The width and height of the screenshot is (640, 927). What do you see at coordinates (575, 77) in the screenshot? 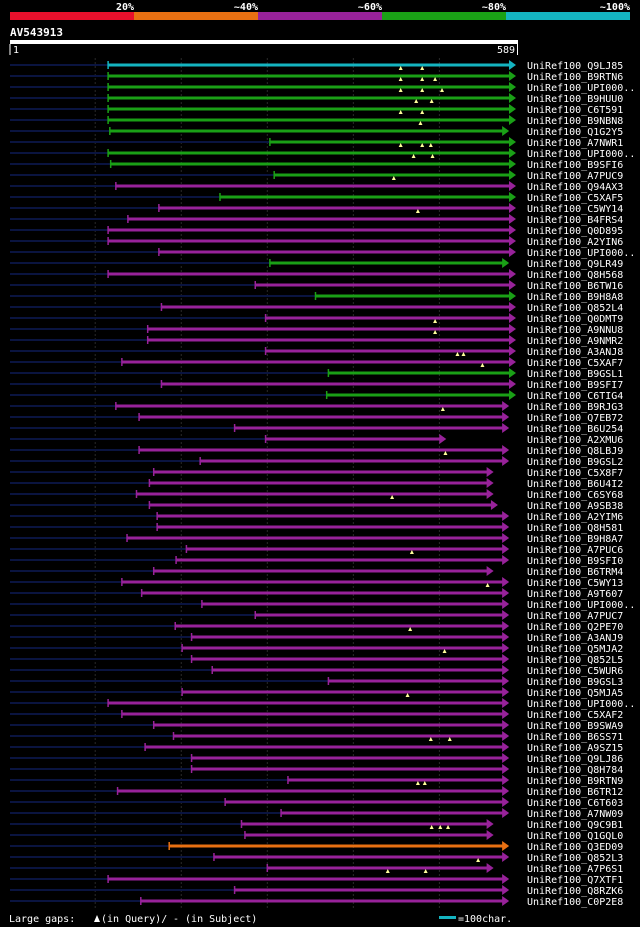
I see `hit-label: UniRef100_B9RTN6` at bounding box center [575, 77].